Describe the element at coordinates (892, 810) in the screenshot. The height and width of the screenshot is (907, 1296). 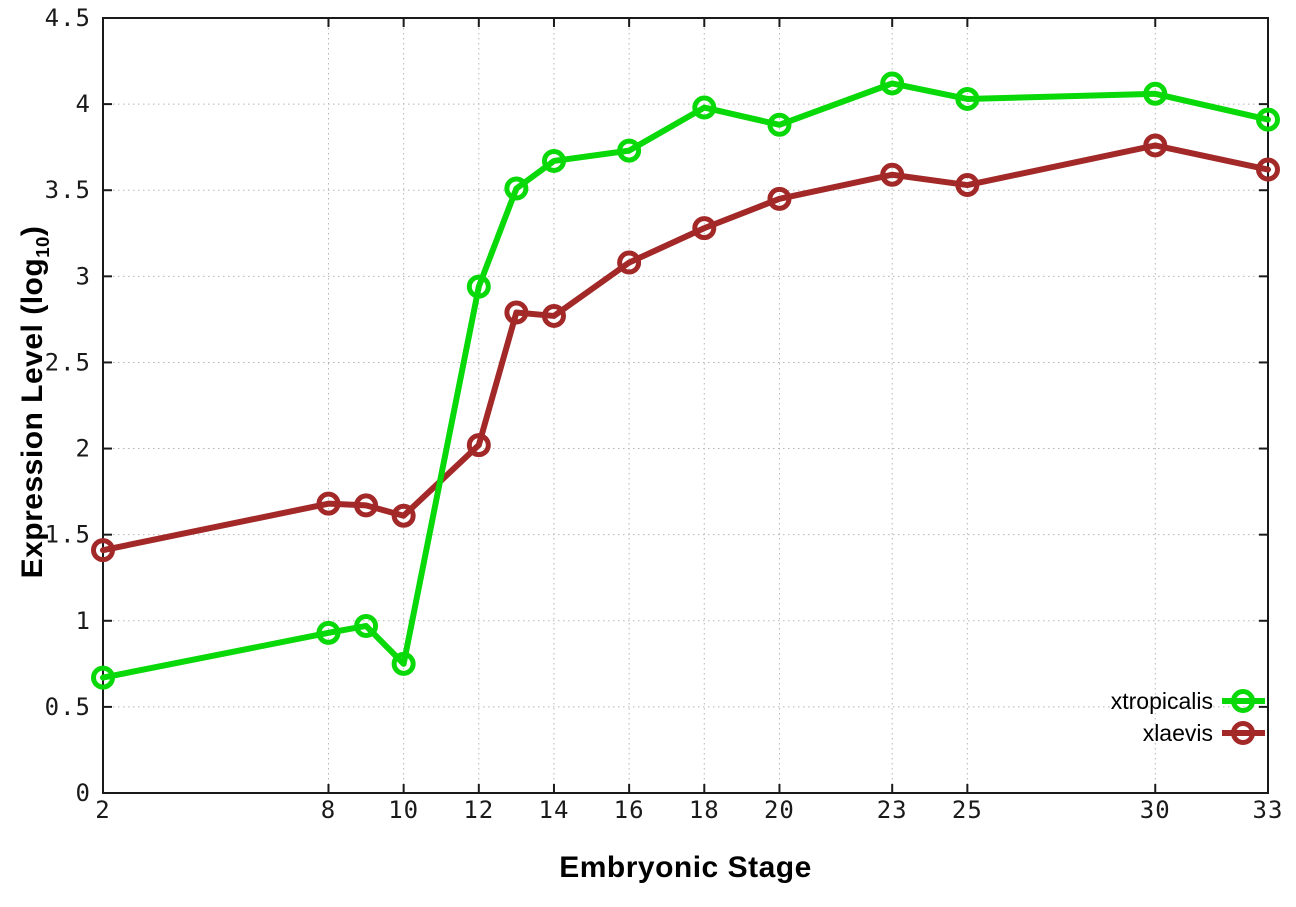
I see `x-tick-label: 23` at that location.